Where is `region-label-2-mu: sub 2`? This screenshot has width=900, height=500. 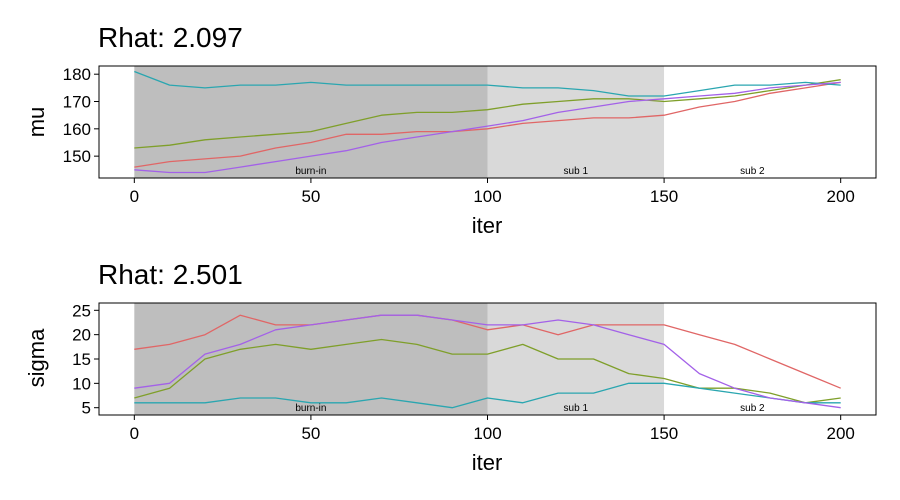
region-label-2-mu: sub 2 is located at coordinates (752, 171).